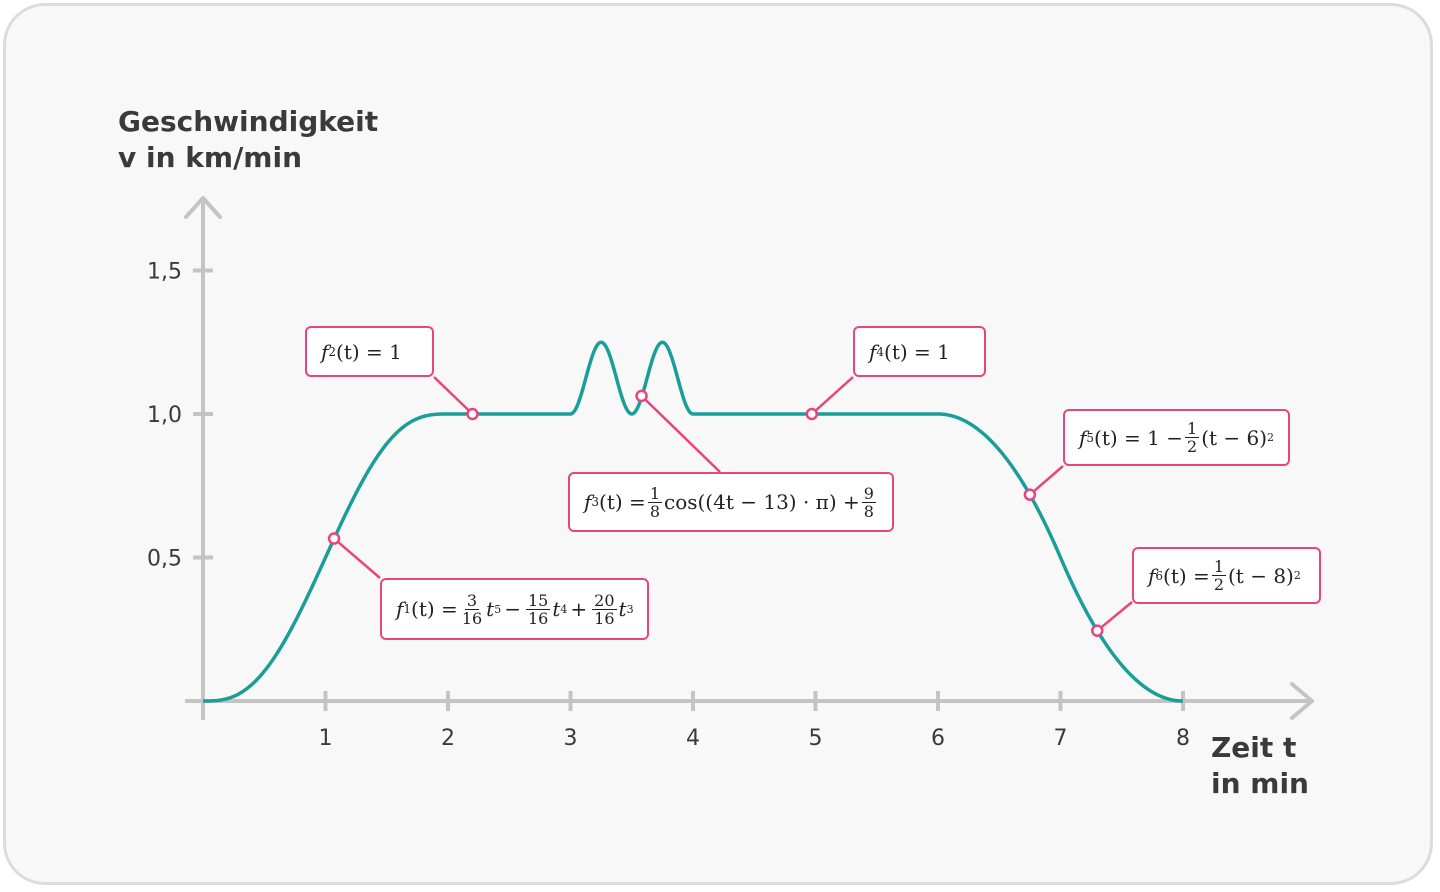 This screenshot has width=1440, height=892. What do you see at coordinates (595, 502) in the screenshot?
I see `f3-sub: 3` at bounding box center [595, 502].